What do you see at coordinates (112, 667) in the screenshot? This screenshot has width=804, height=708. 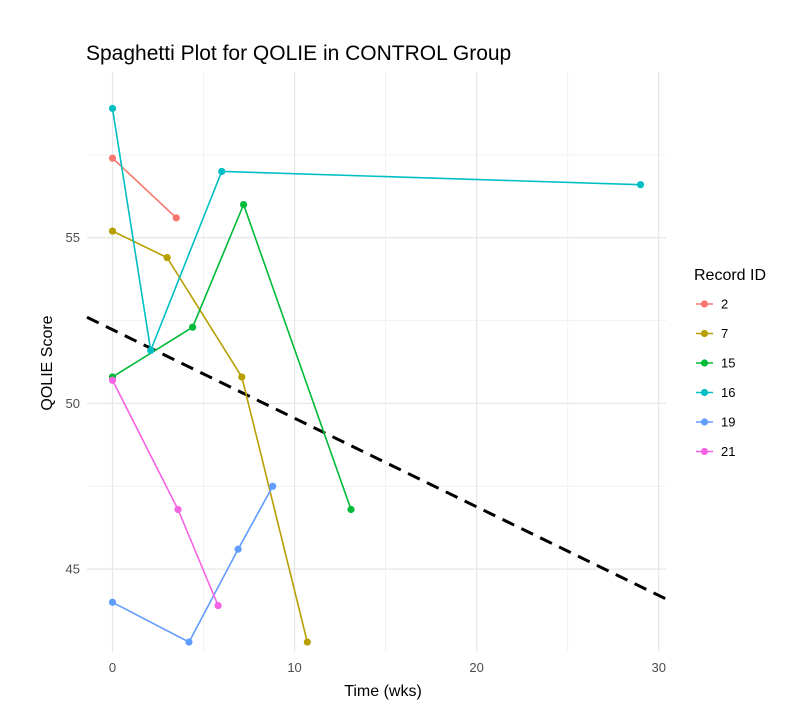 I see `x-tick-label: 0` at bounding box center [112, 667].